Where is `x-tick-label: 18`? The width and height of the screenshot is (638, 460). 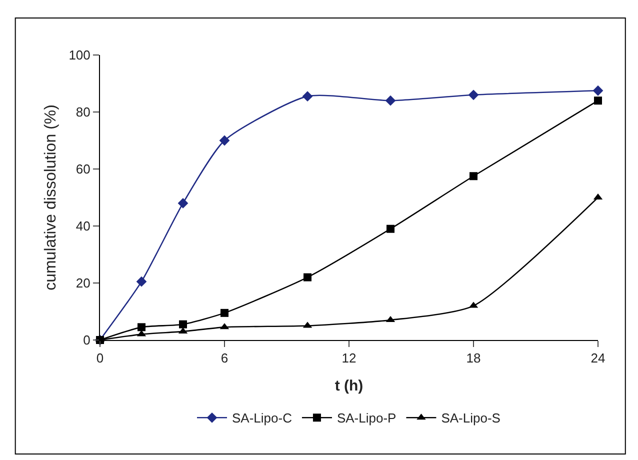 x-tick-label: 18 is located at coordinates (473, 358).